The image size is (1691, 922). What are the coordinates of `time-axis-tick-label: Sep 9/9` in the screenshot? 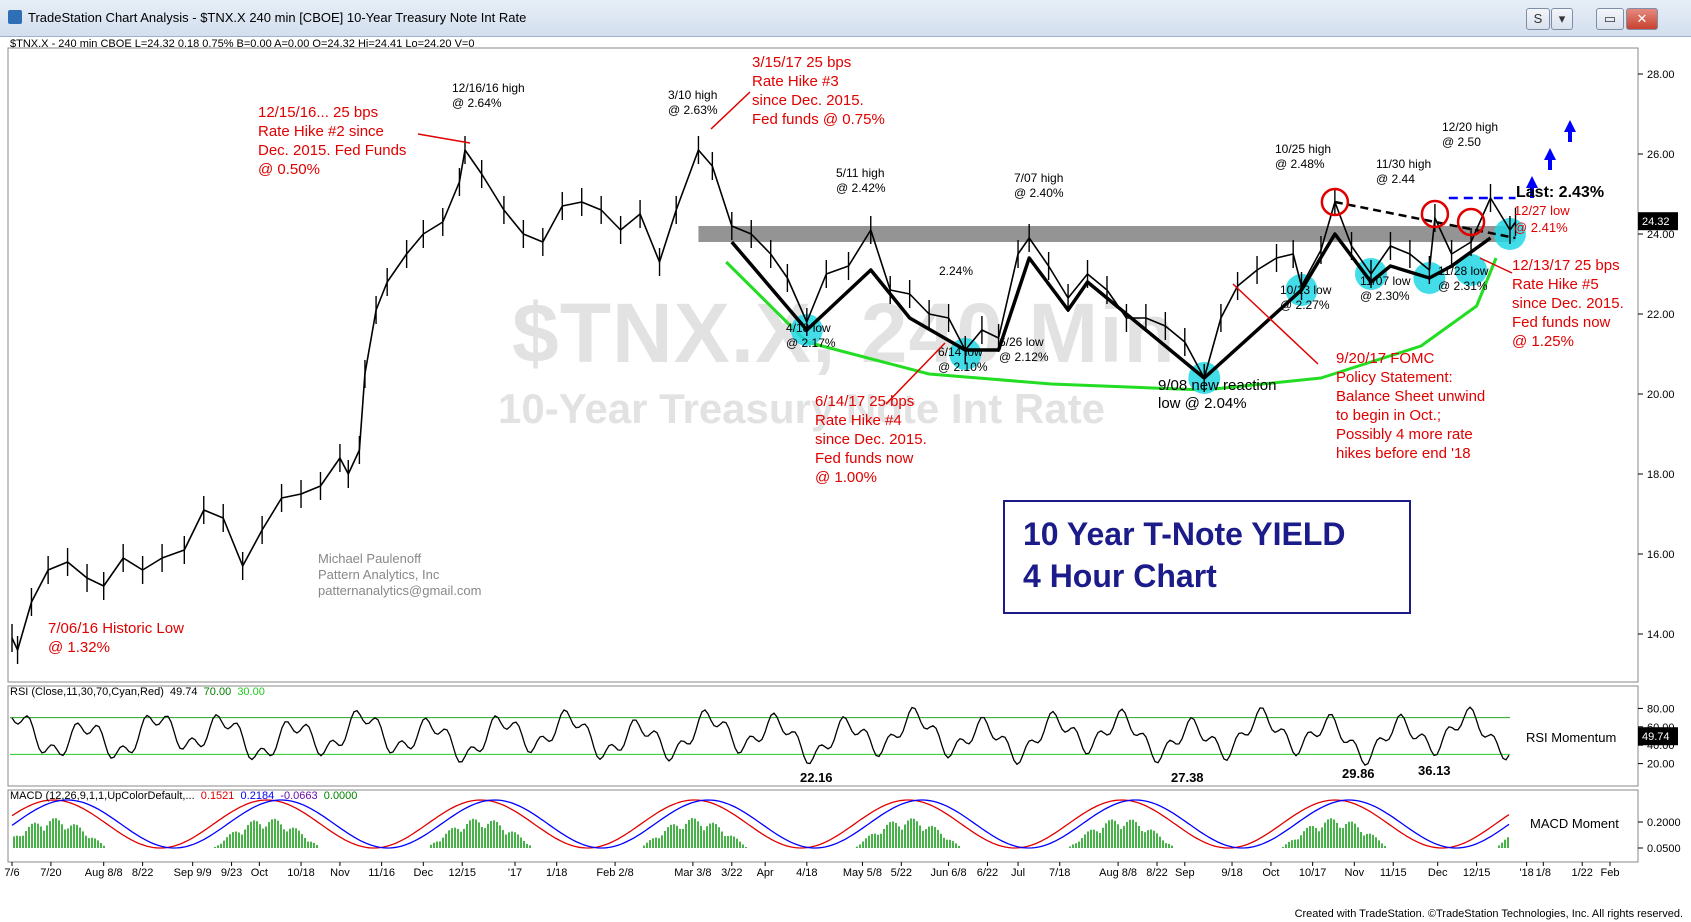 It's located at (193, 873).